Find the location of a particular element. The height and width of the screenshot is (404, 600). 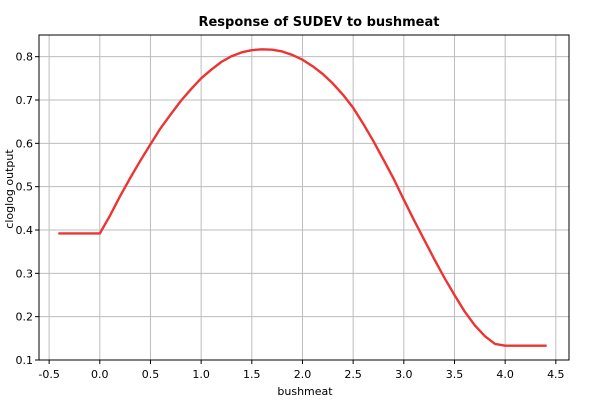

y-tick-label: 0.8 is located at coordinates (25, 57).